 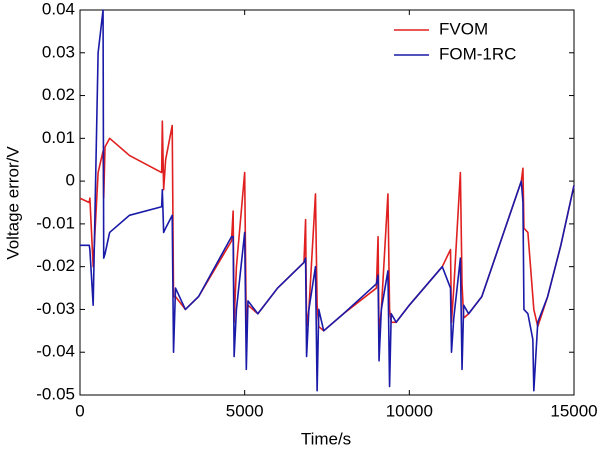 I want to click on y-tick-label: -0.01, so click(x=55, y=222).